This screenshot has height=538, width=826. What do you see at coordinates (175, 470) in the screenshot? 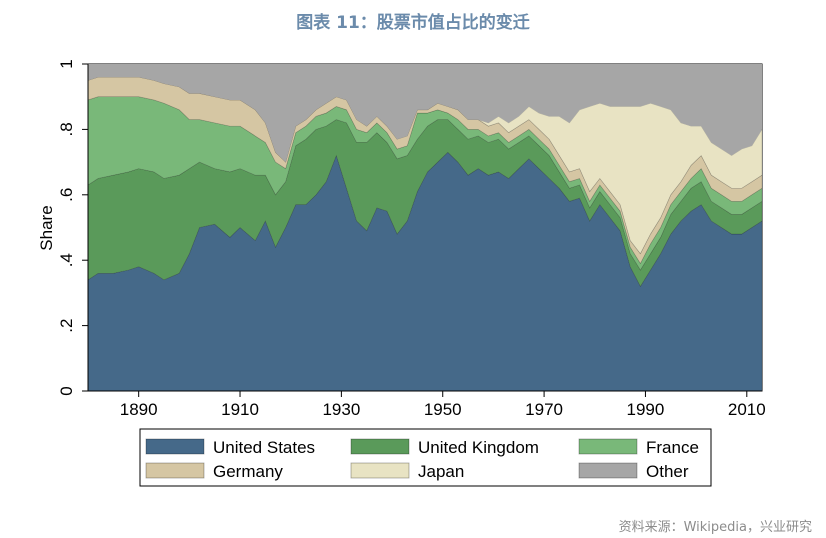
I see `legend-swatch-germany` at bounding box center [175, 470].